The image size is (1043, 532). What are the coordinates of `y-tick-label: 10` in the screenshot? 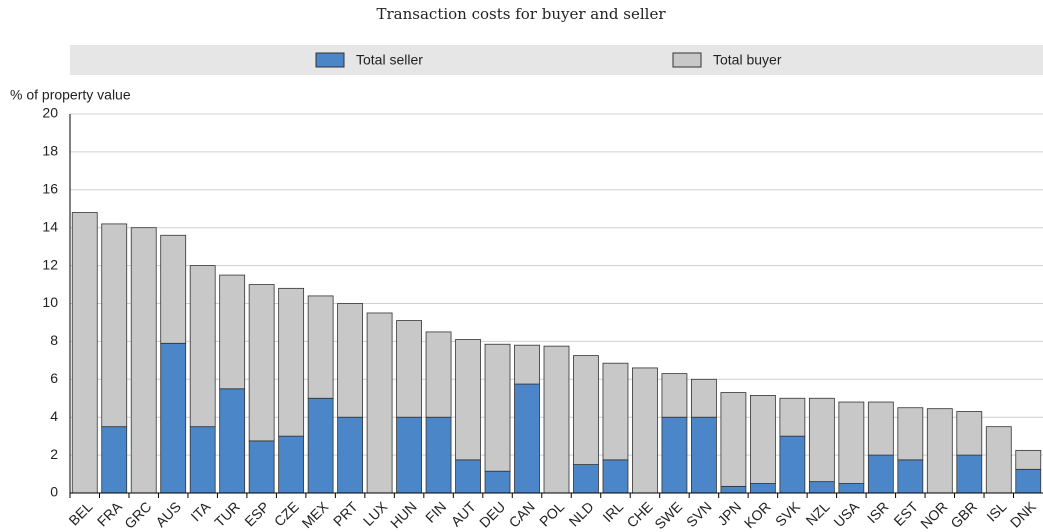 It's located at (50, 302).